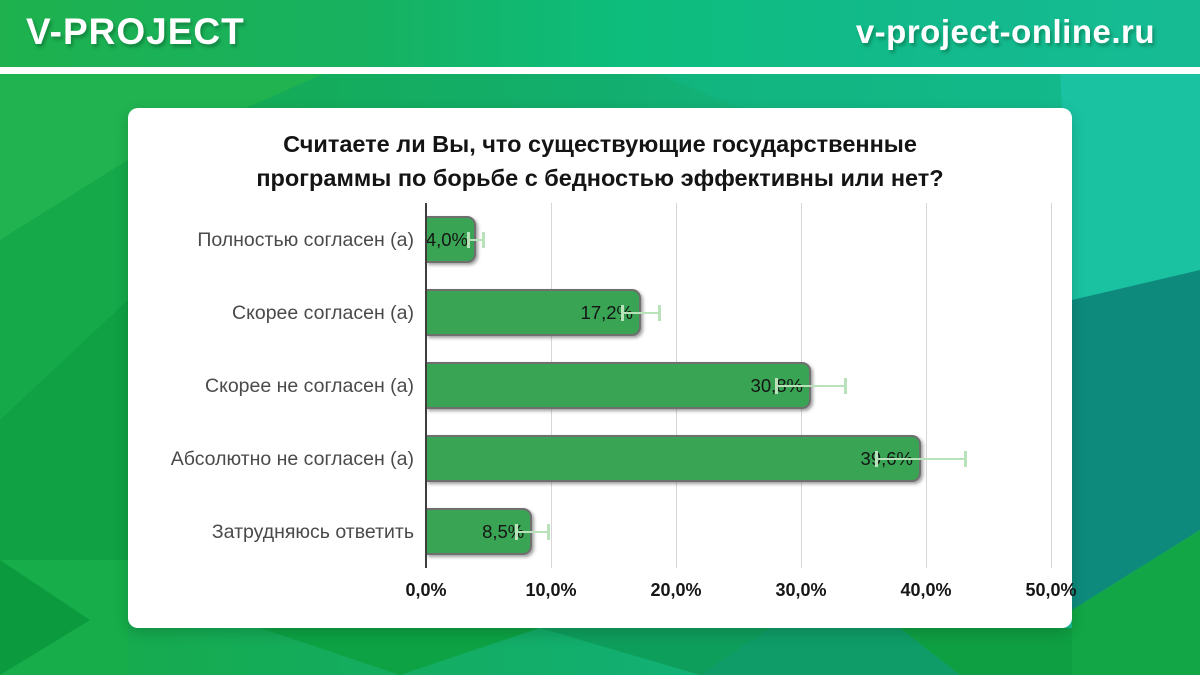  What do you see at coordinates (618, 385) in the screenshot?
I see `bar: 30,8%` at bounding box center [618, 385].